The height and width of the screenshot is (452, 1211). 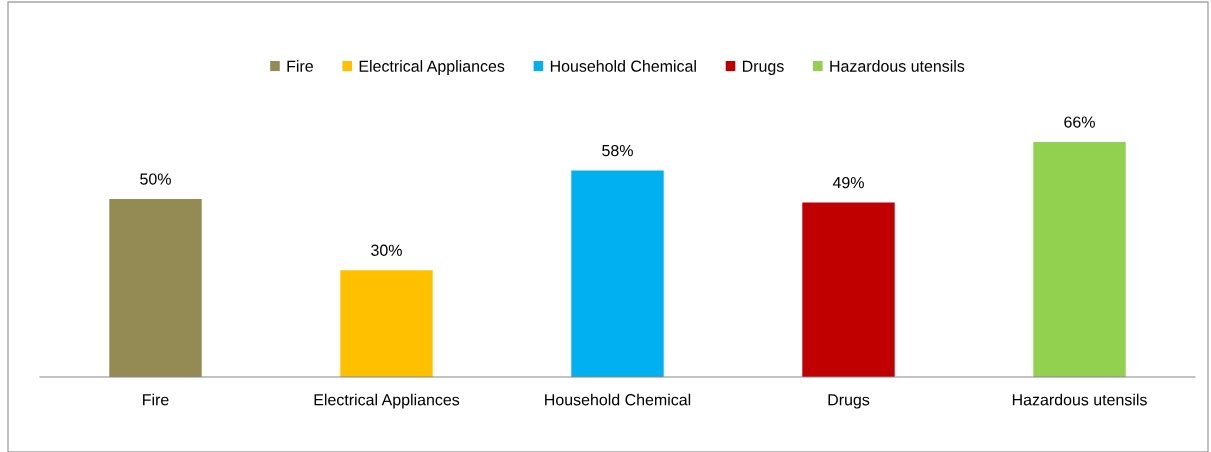 What do you see at coordinates (432, 67) in the screenshot?
I see `legend-label: Electrical Appliances` at bounding box center [432, 67].